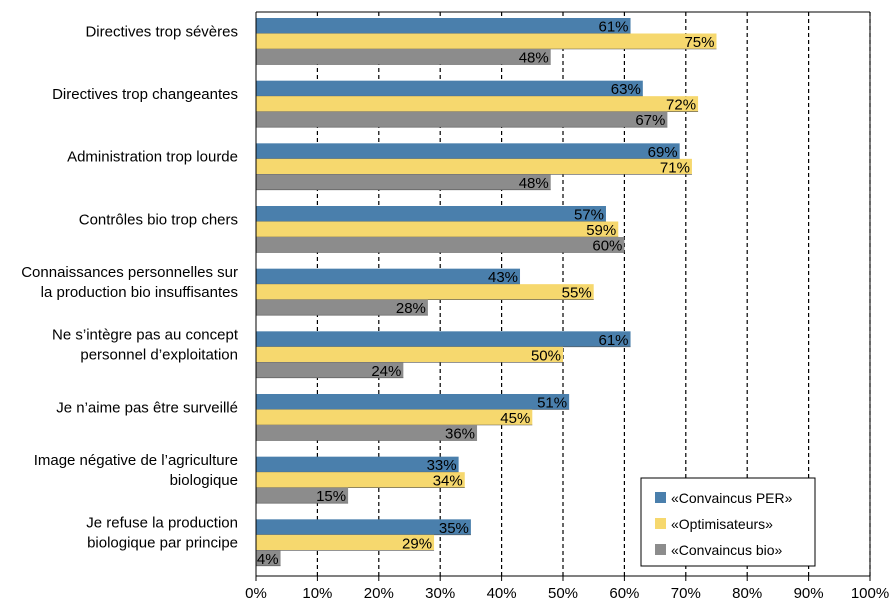 The image size is (891, 603). What do you see at coordinates (663, 152) in the screenshot?
I see `data-label: 69%` at bounding box center [663, 152].